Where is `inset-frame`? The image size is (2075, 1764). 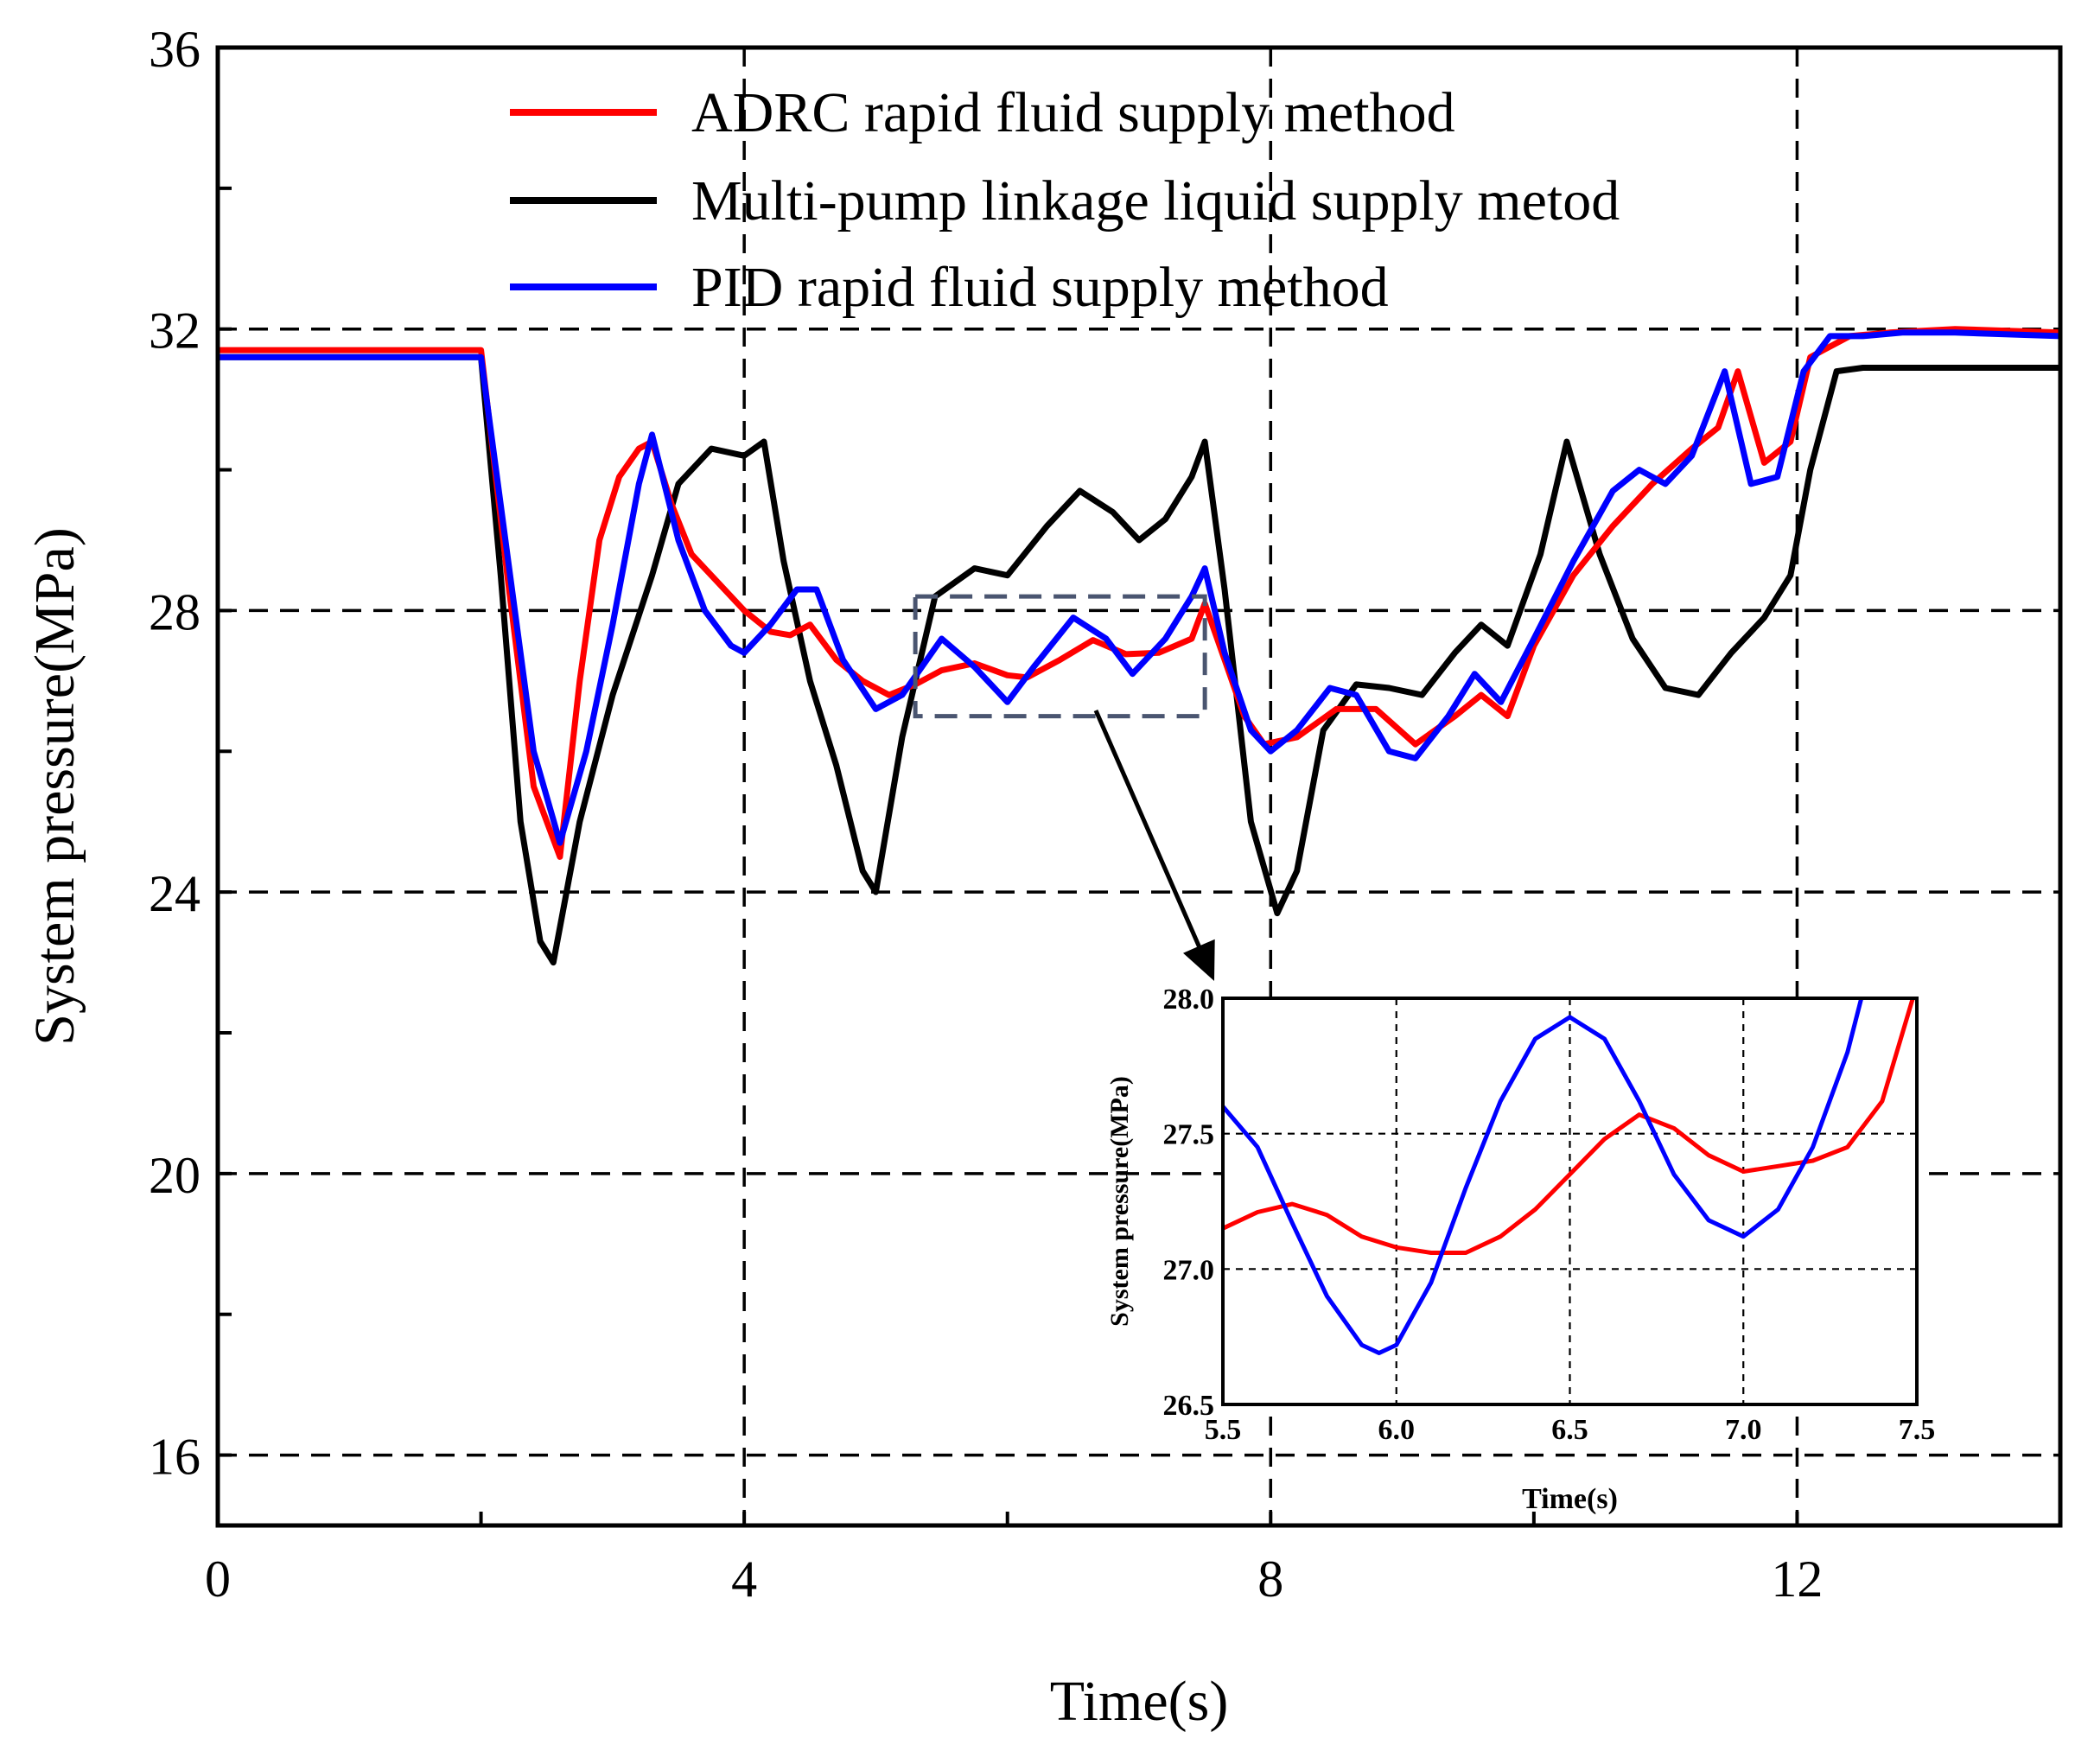 inset-frame is located at coordinates (1570, 1201).